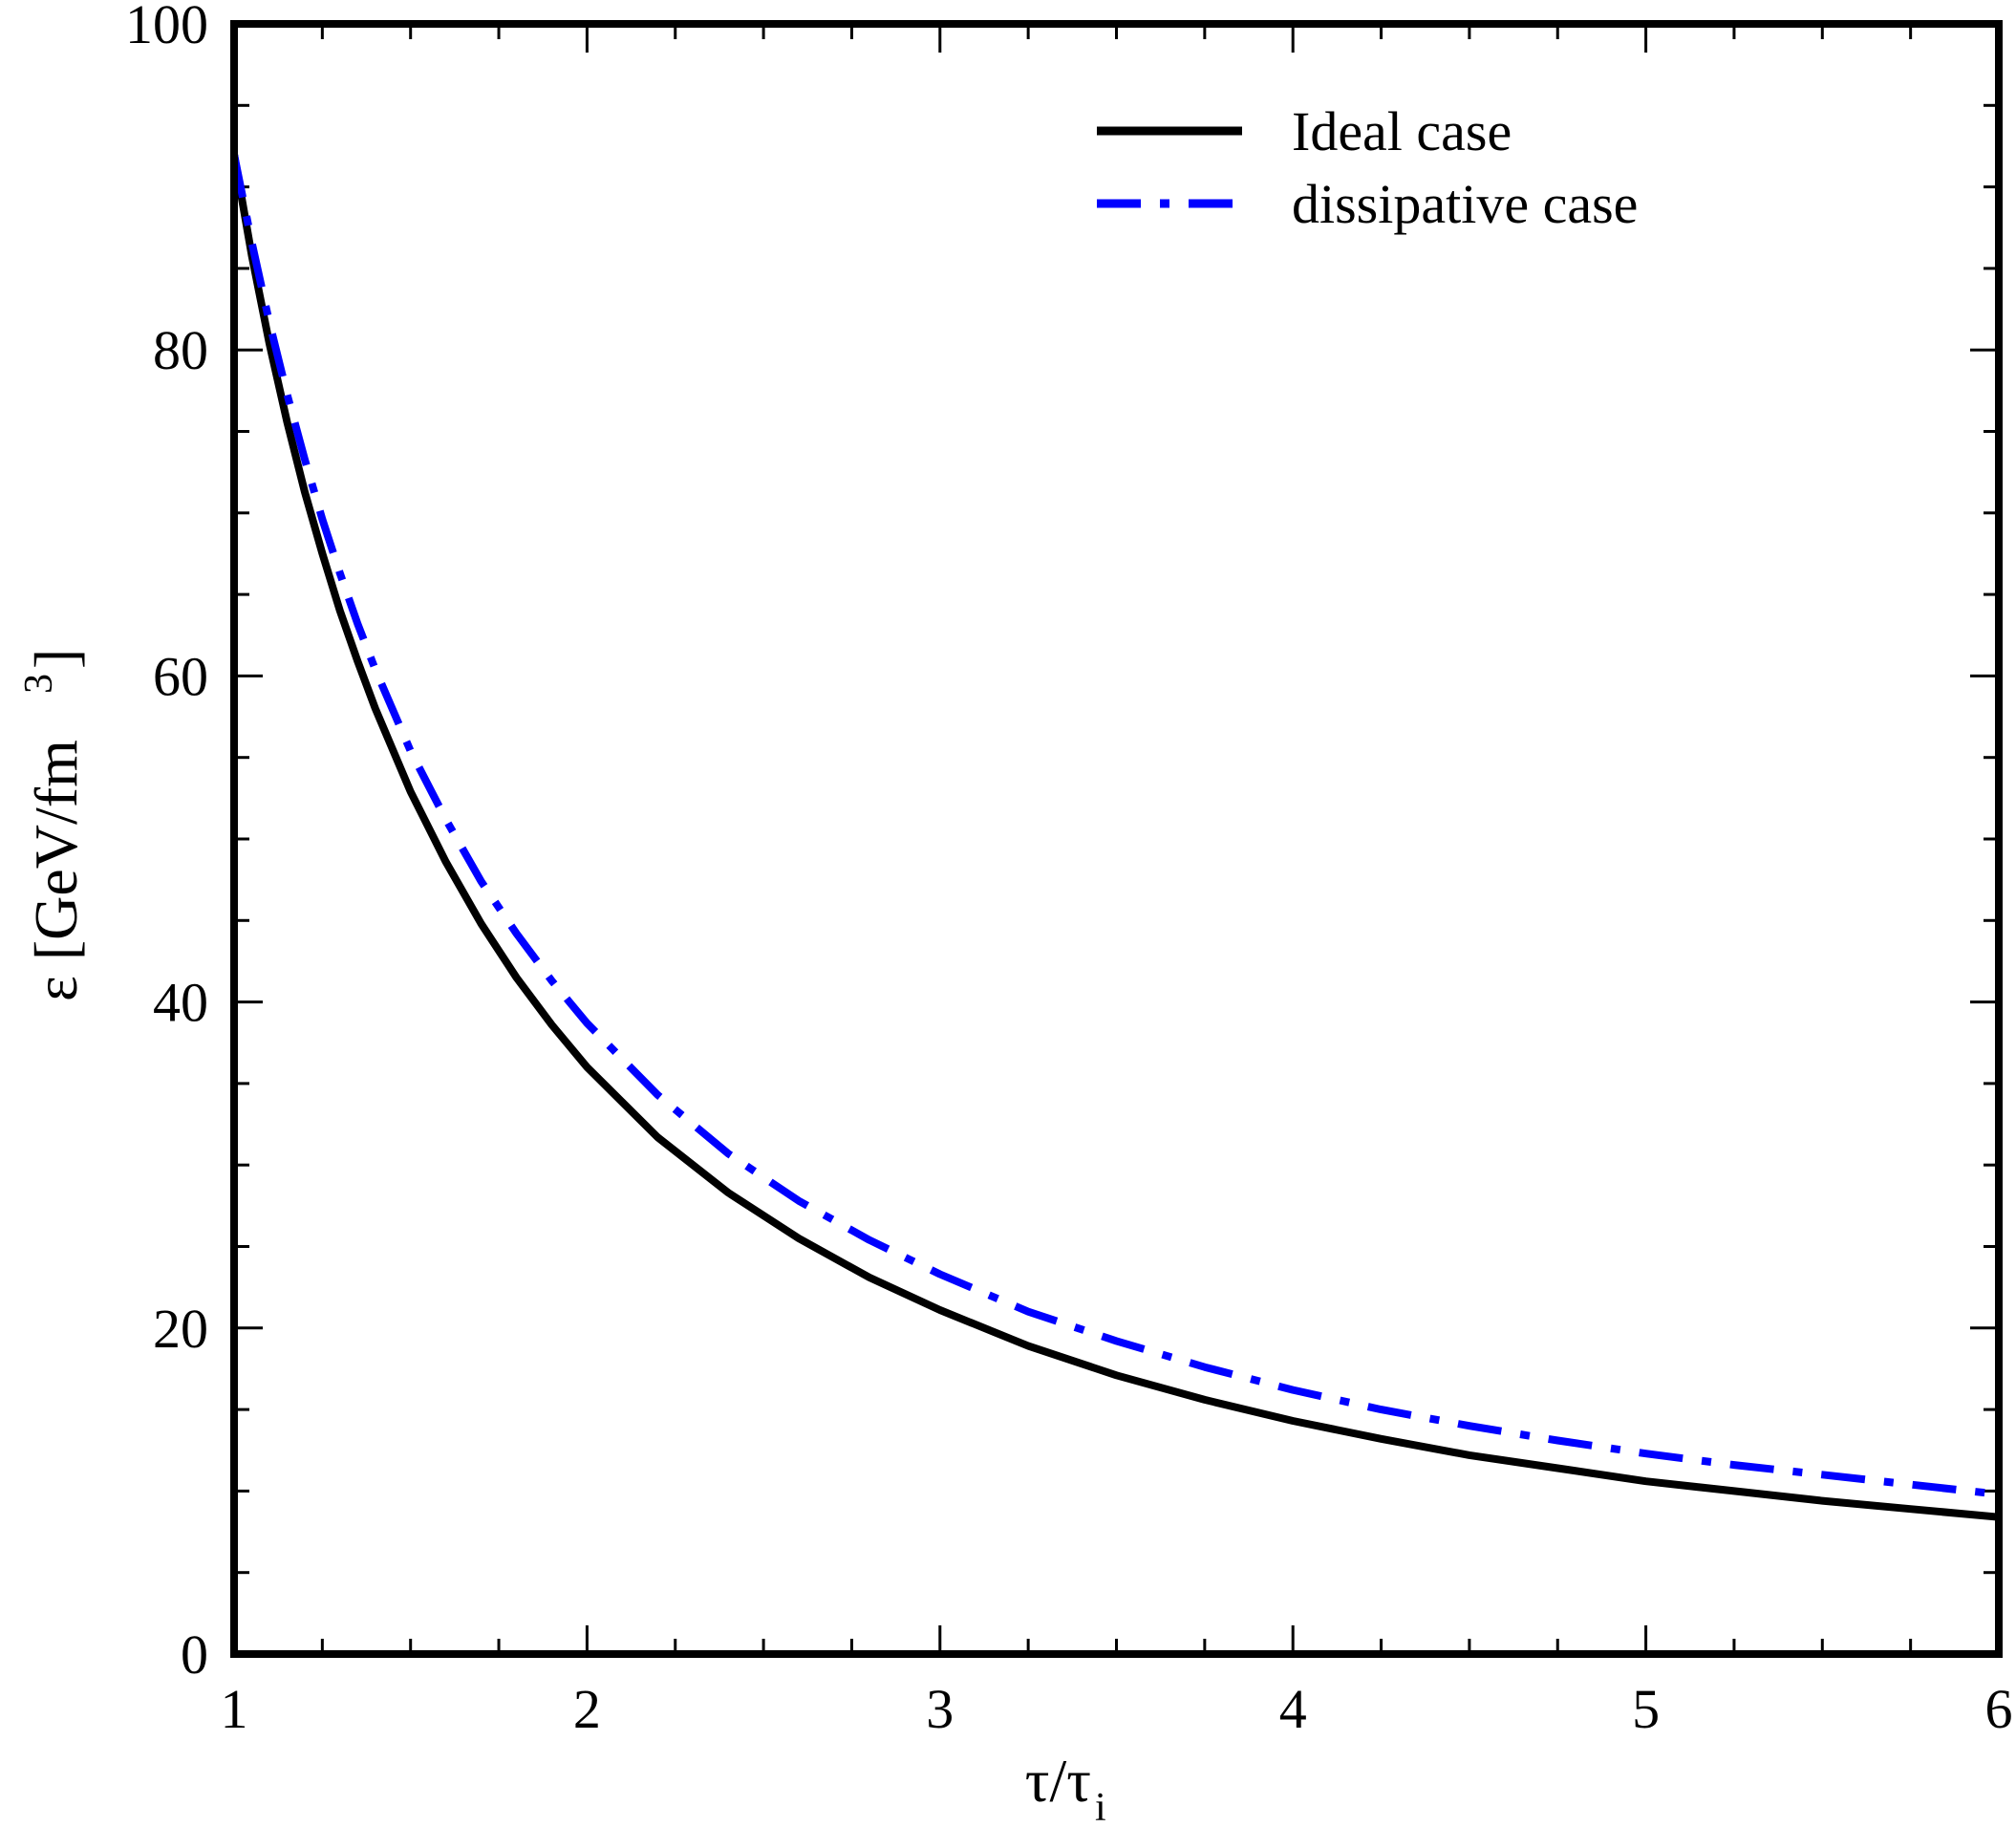 This screenshot has width=2016, height=1827. I want to click on x-tick-label: 3, so click(940, 1709).